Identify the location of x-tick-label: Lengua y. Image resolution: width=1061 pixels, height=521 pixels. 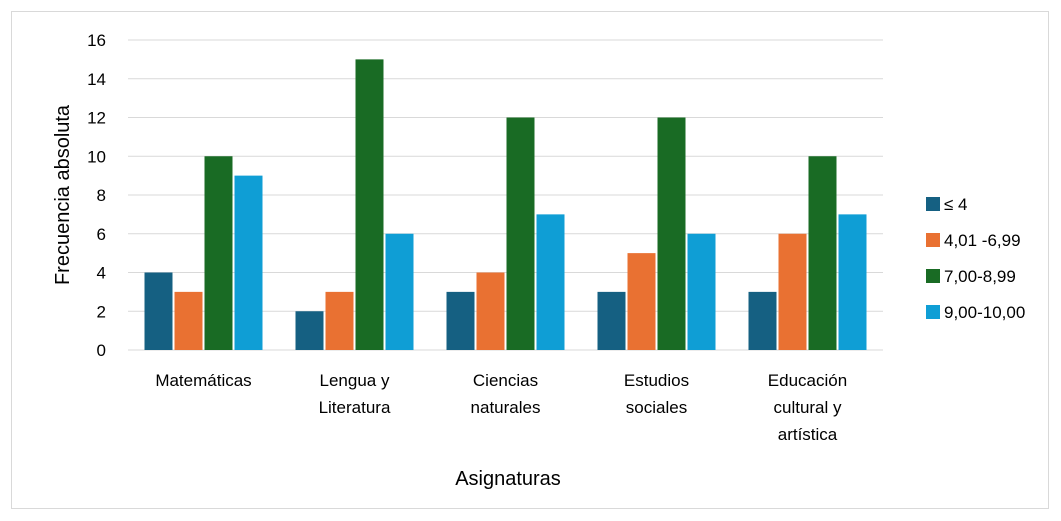
(355, 380).